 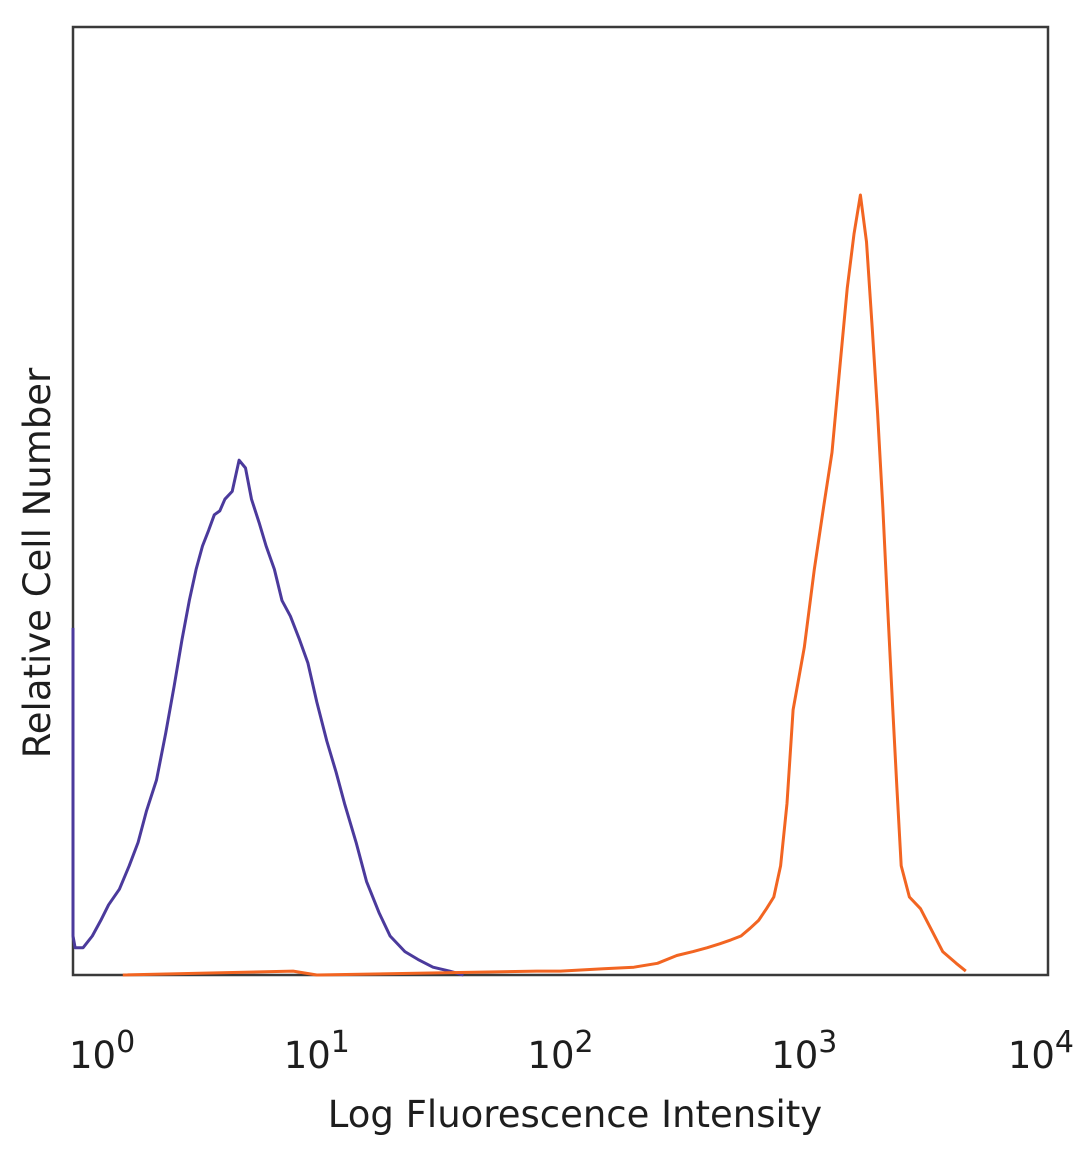 I want to click on x-tick-labels: 10⁰ 10¹ 10² 10³ 10⁴, so click(x=571, y=1051).